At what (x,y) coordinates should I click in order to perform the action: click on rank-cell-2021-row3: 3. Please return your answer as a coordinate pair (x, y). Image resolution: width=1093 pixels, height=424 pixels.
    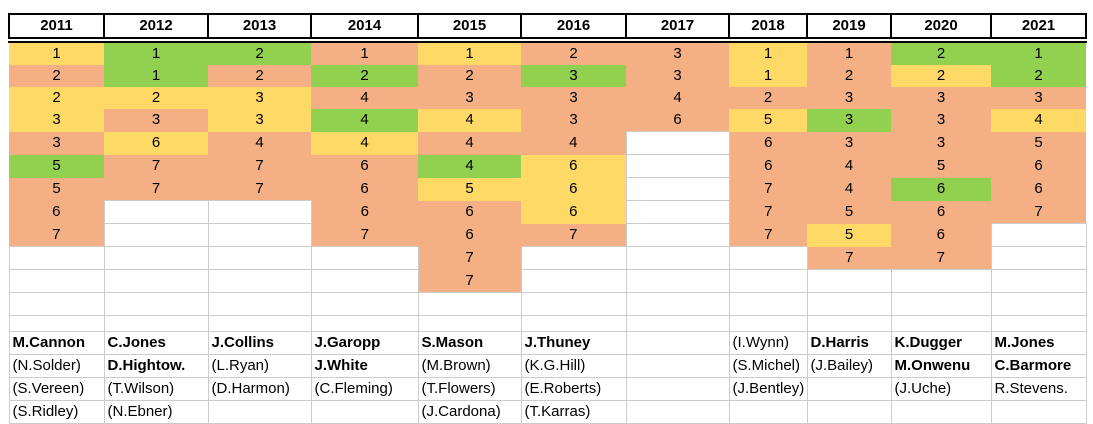
    Looking at the image, I should click on (1038, 98).